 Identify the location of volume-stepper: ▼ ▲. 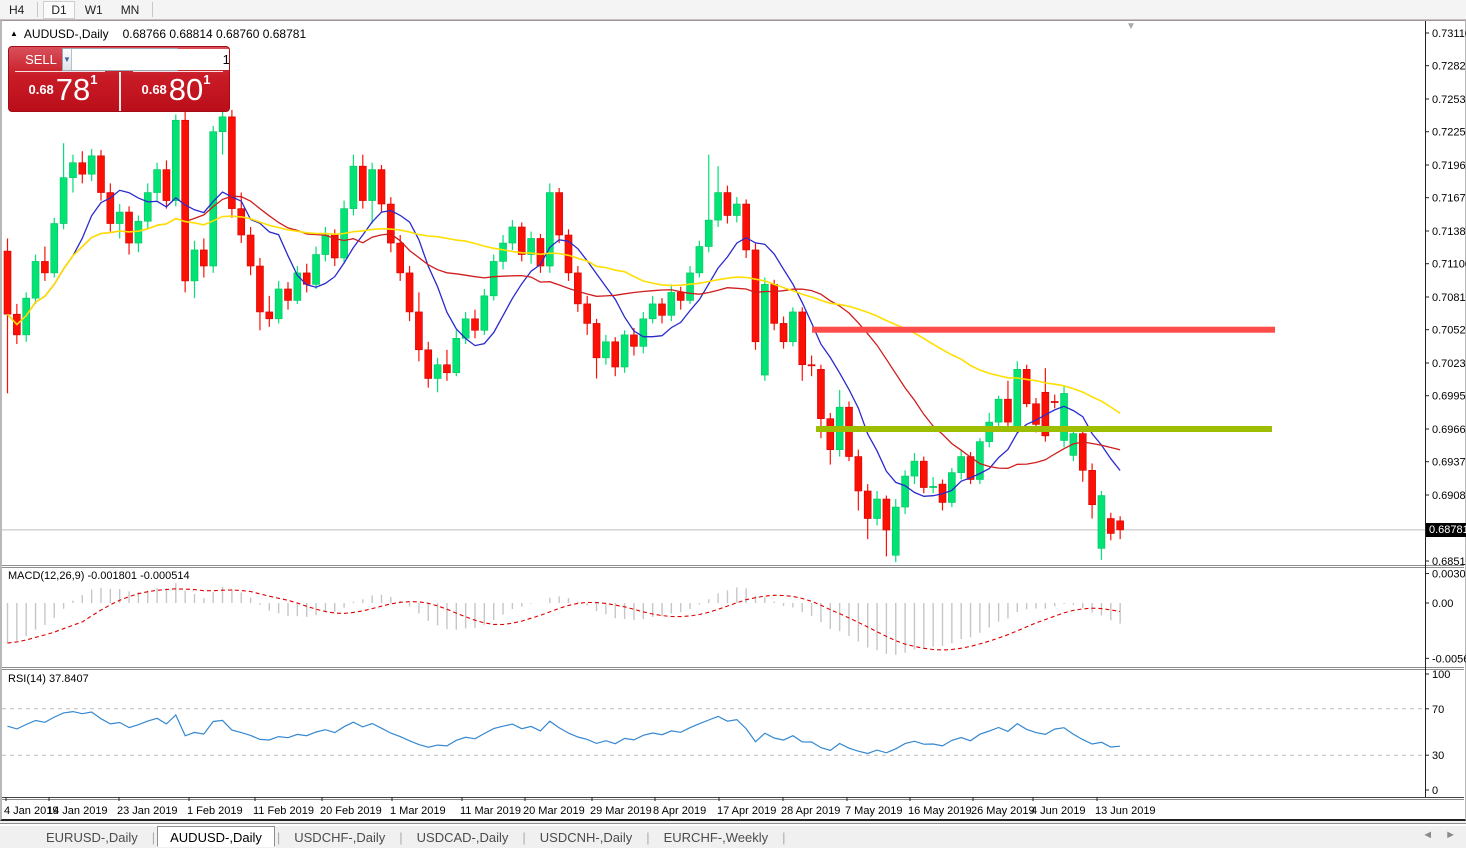
(145, 59).